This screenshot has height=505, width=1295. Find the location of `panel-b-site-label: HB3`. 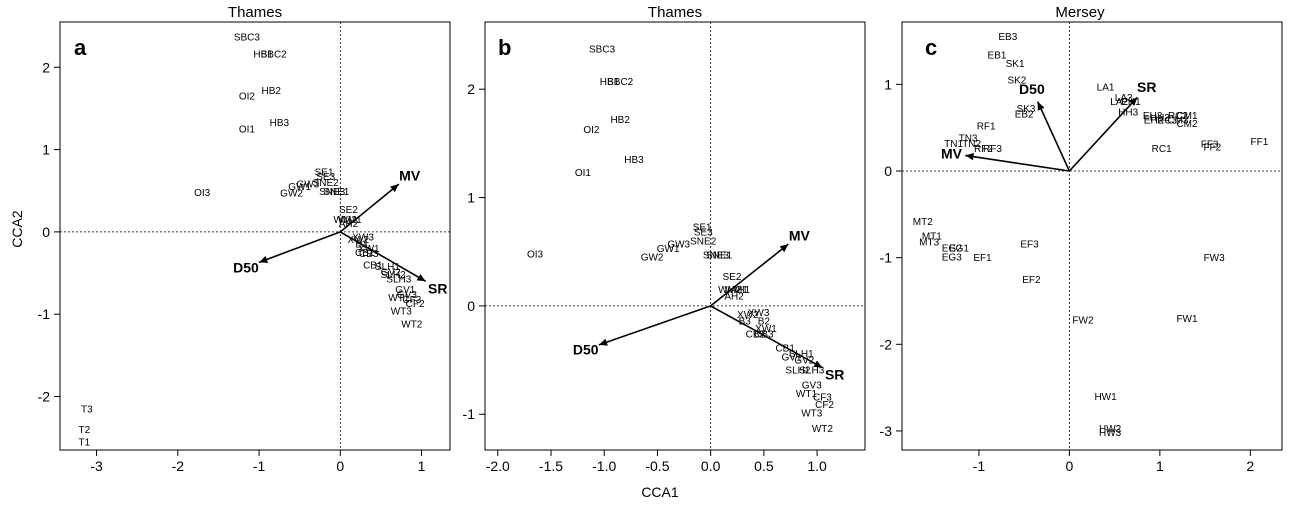

panel-b-site-label: HB3 is located at coordinates (634, 160).